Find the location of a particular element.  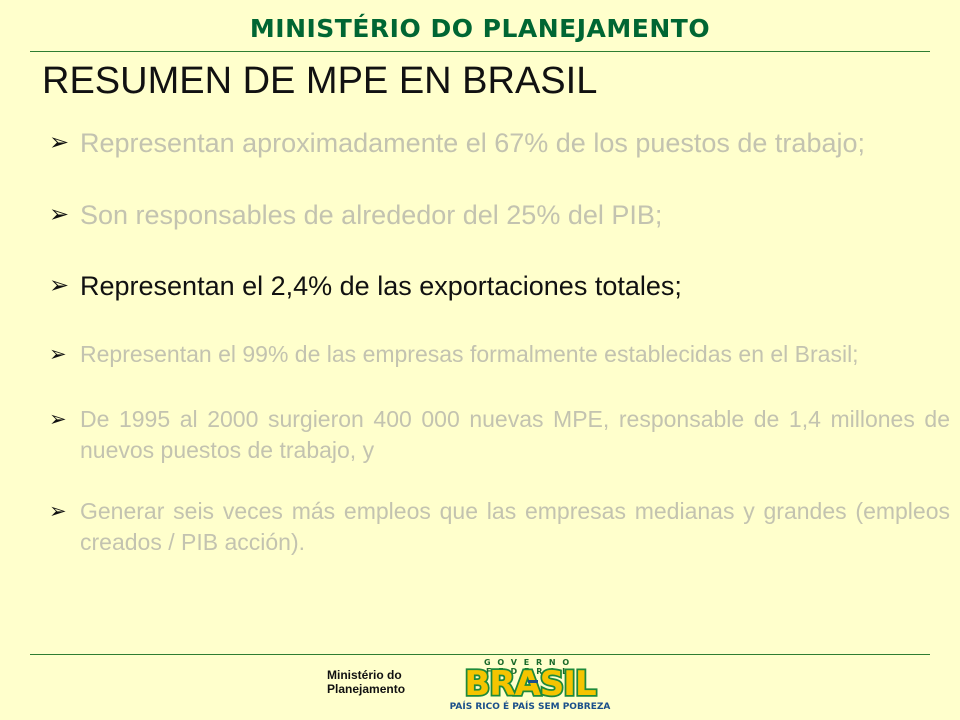

governo-federal-label: GOVERNO FEDERAL is located at coordinates (530, 667).